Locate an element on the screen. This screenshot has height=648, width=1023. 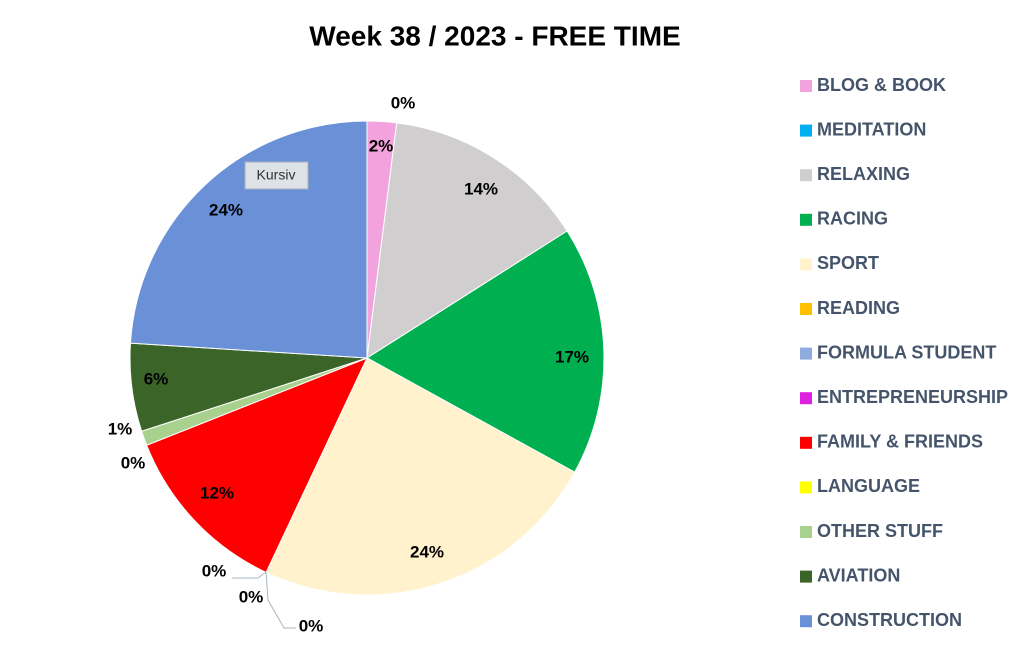
data-label: 12% is located at coordinates (217, 492).